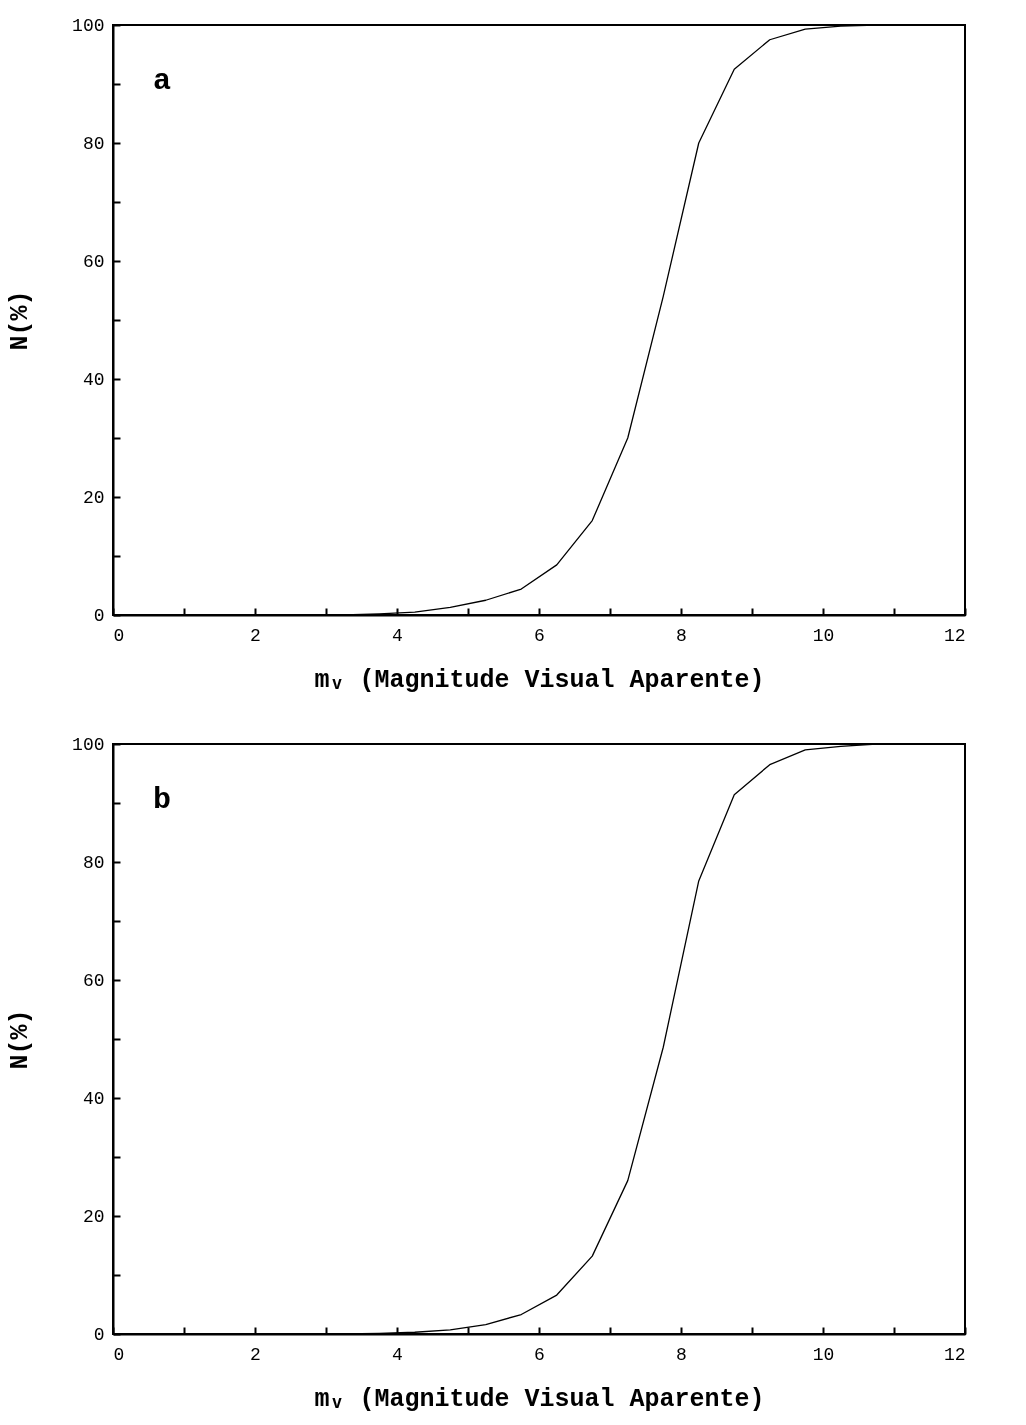 The image size is (1026, 1425). I want to click on annotation: a, so click(162, 81).